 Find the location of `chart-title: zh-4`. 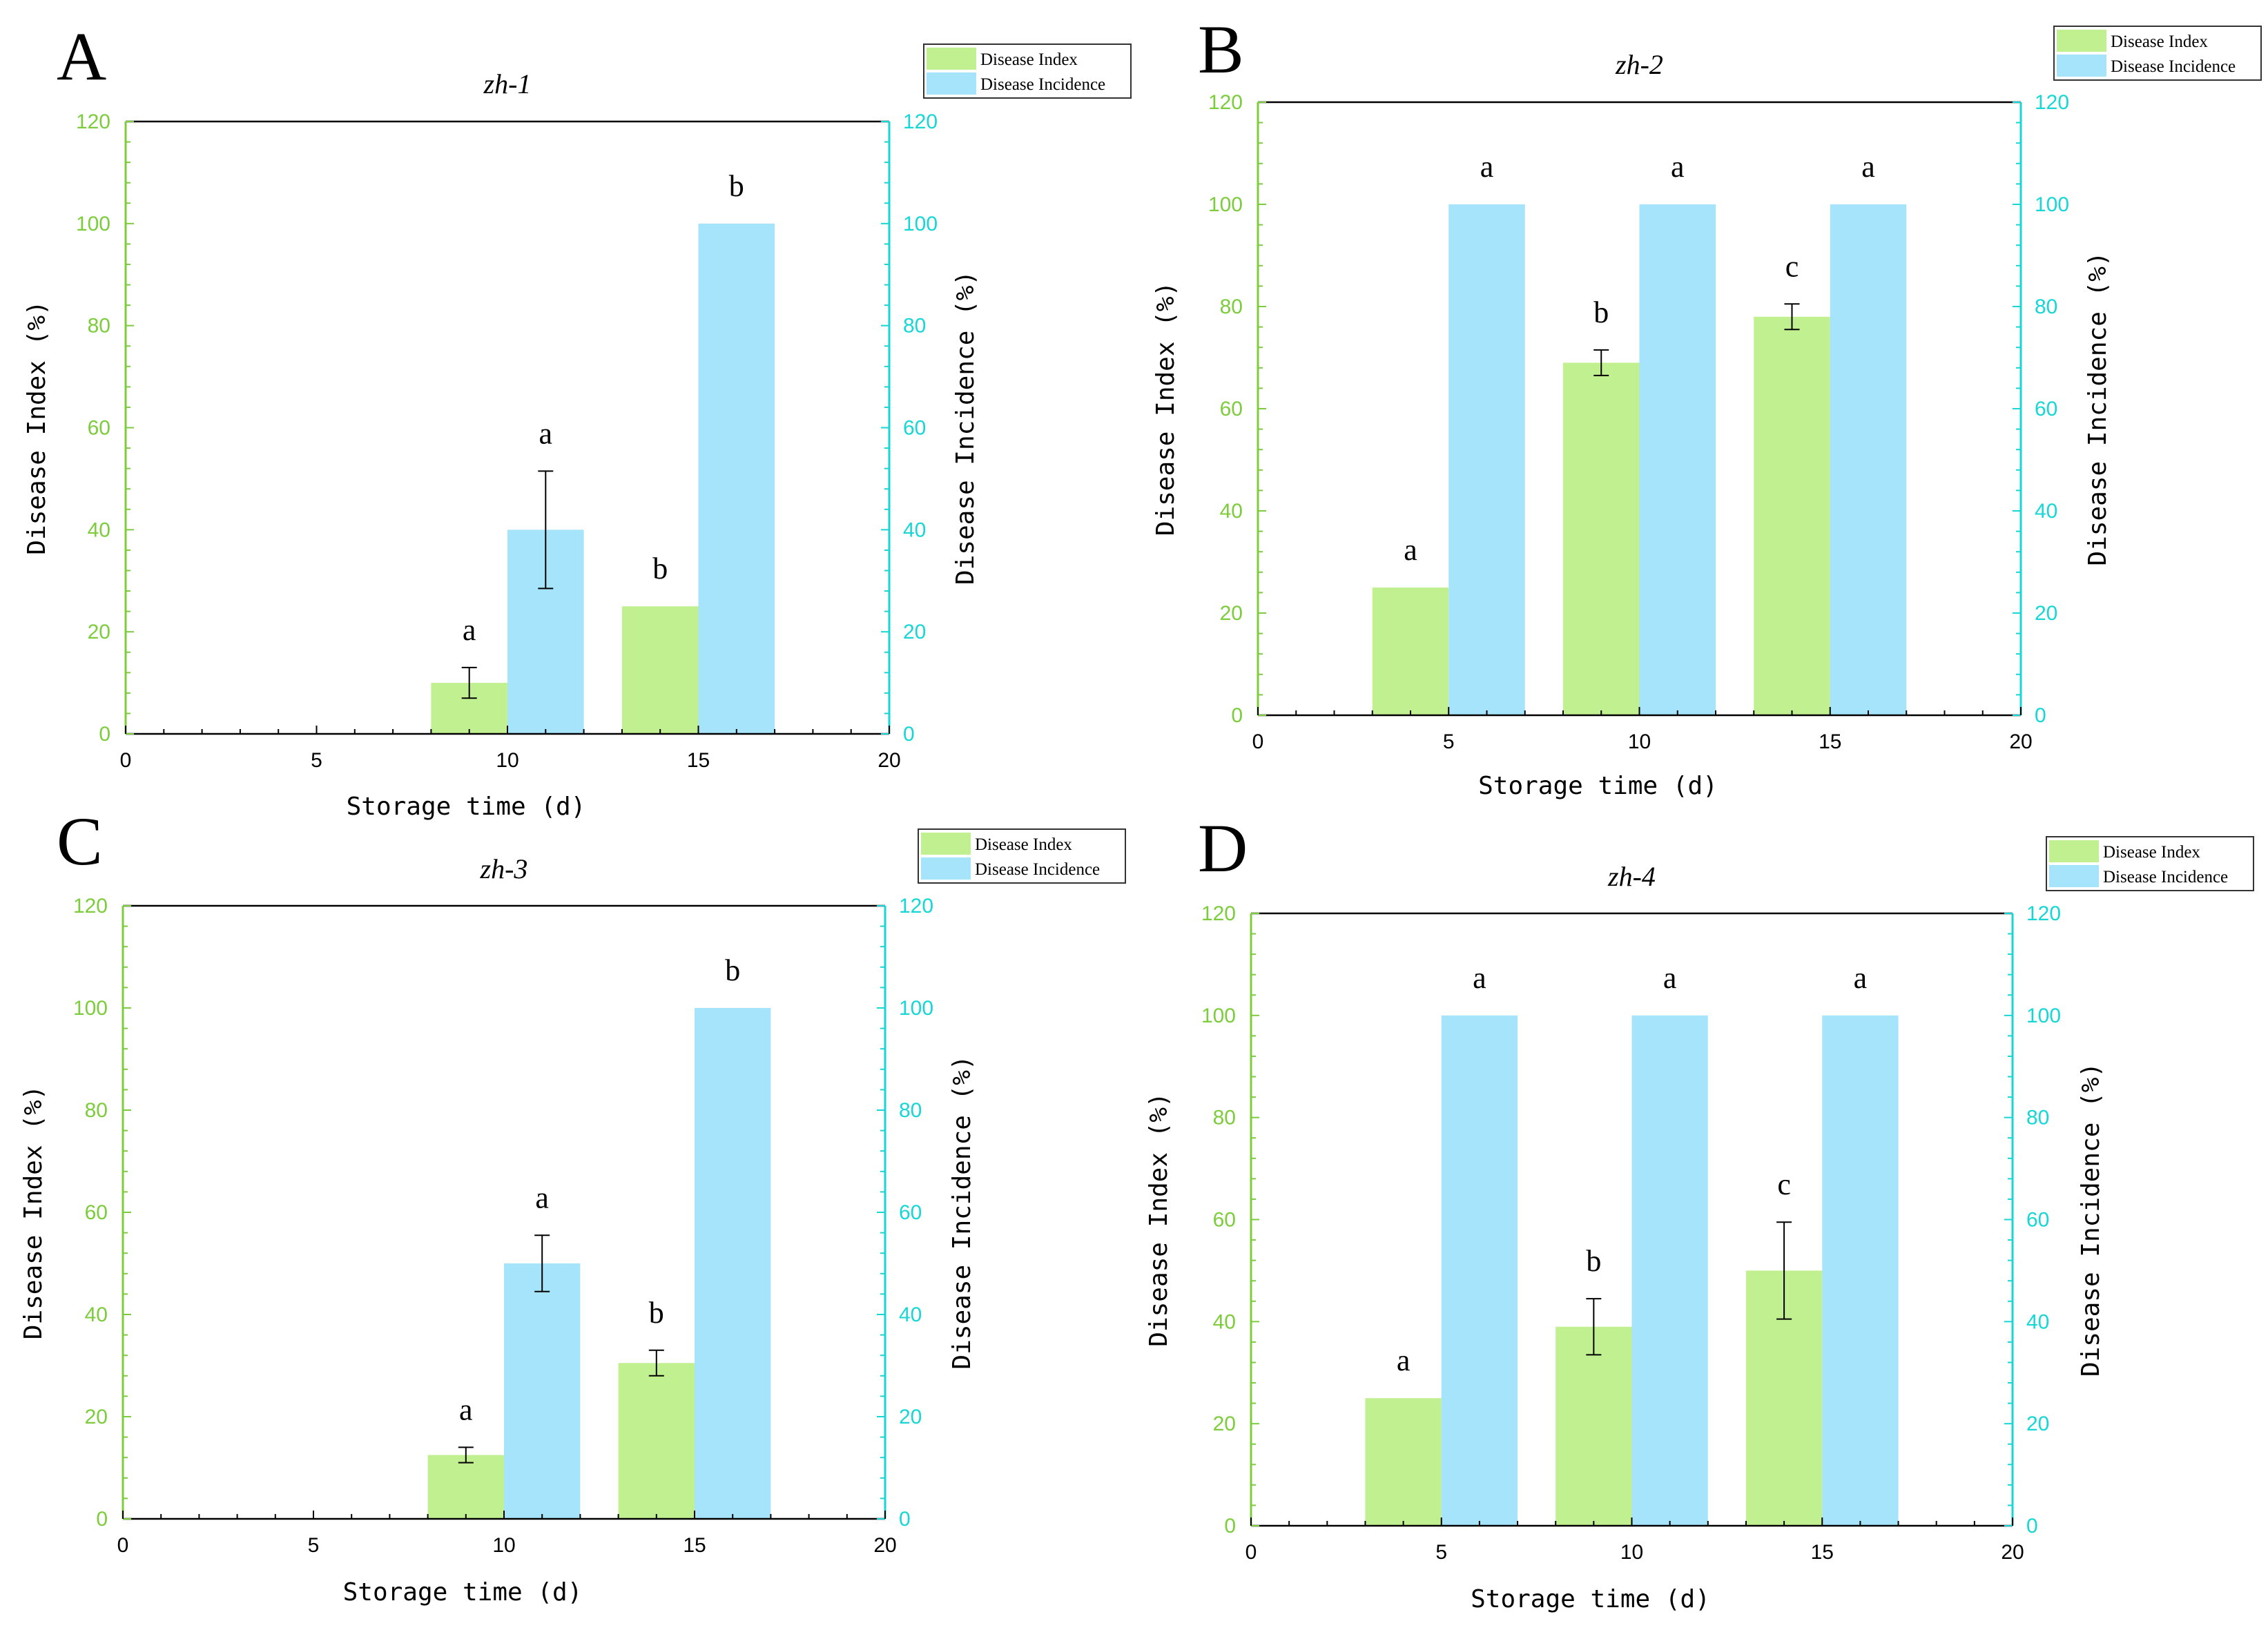

chart-title: zh-4 is located at coordinates (1632, 877).